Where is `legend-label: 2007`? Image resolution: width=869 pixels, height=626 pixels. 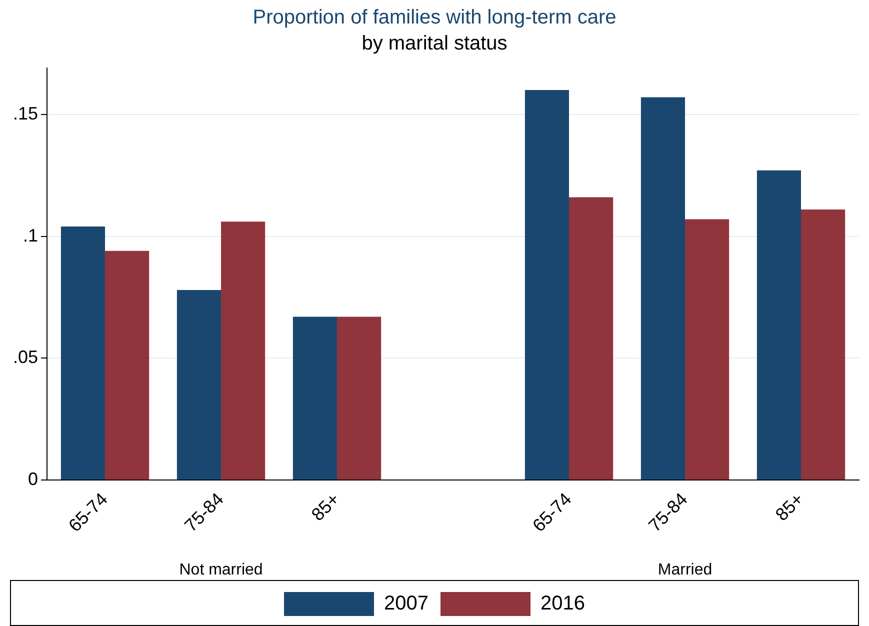
legend-label: 2007 is located at coordinates (406, 603).